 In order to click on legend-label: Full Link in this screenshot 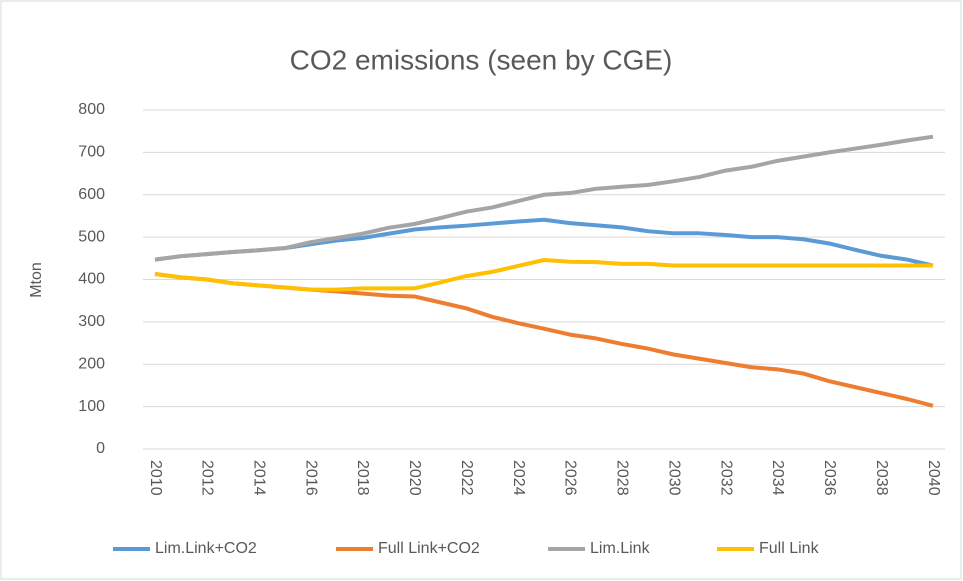, I will do `click(789, 548)`.